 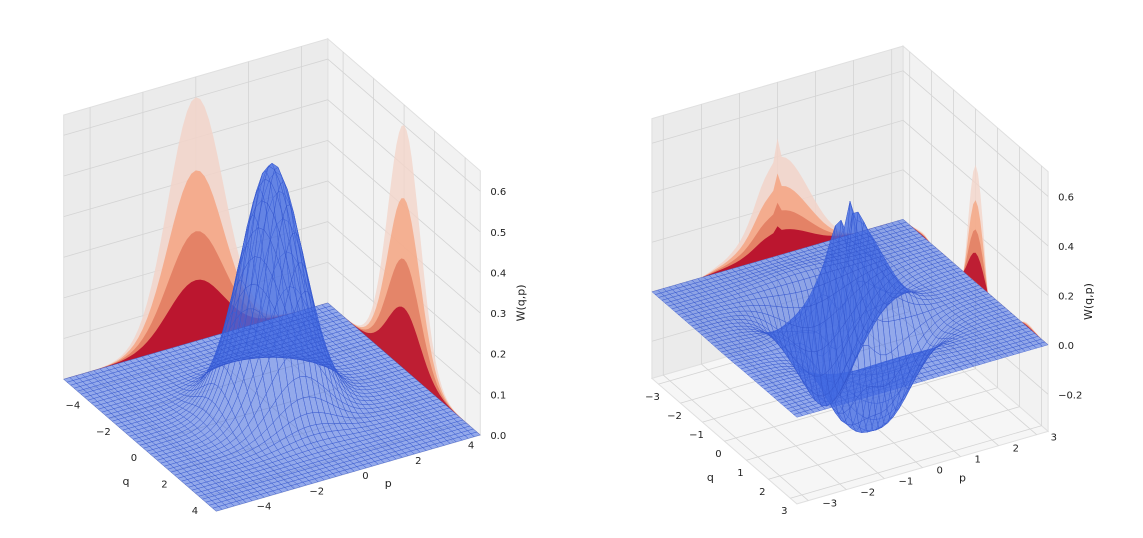 What do you see at coordinates (326, 305) in the screenshot?
I see `surface-cell` at bounding box center [326, 305].